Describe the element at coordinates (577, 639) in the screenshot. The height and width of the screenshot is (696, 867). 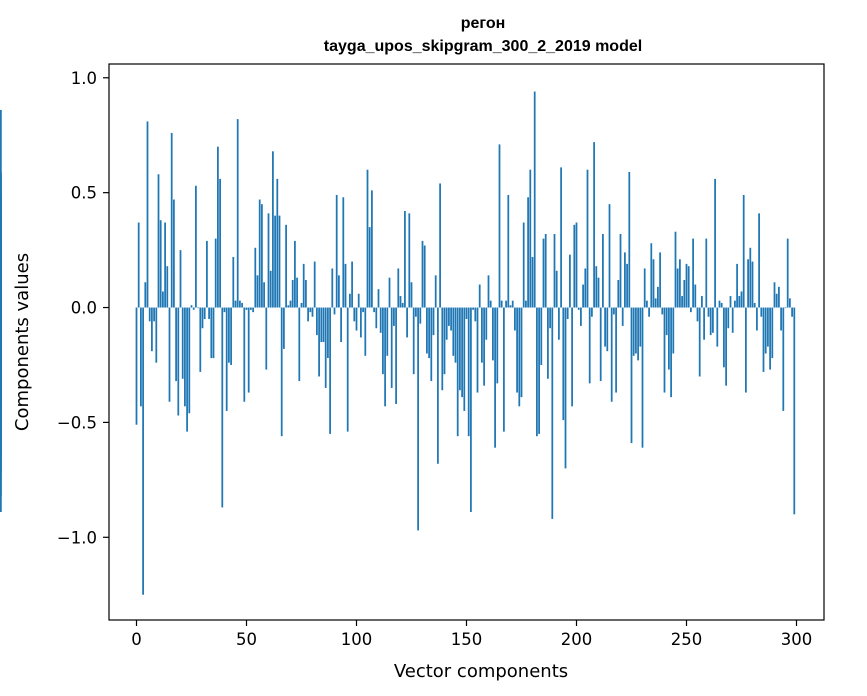
I see `x-tick-label: 200` at that location.